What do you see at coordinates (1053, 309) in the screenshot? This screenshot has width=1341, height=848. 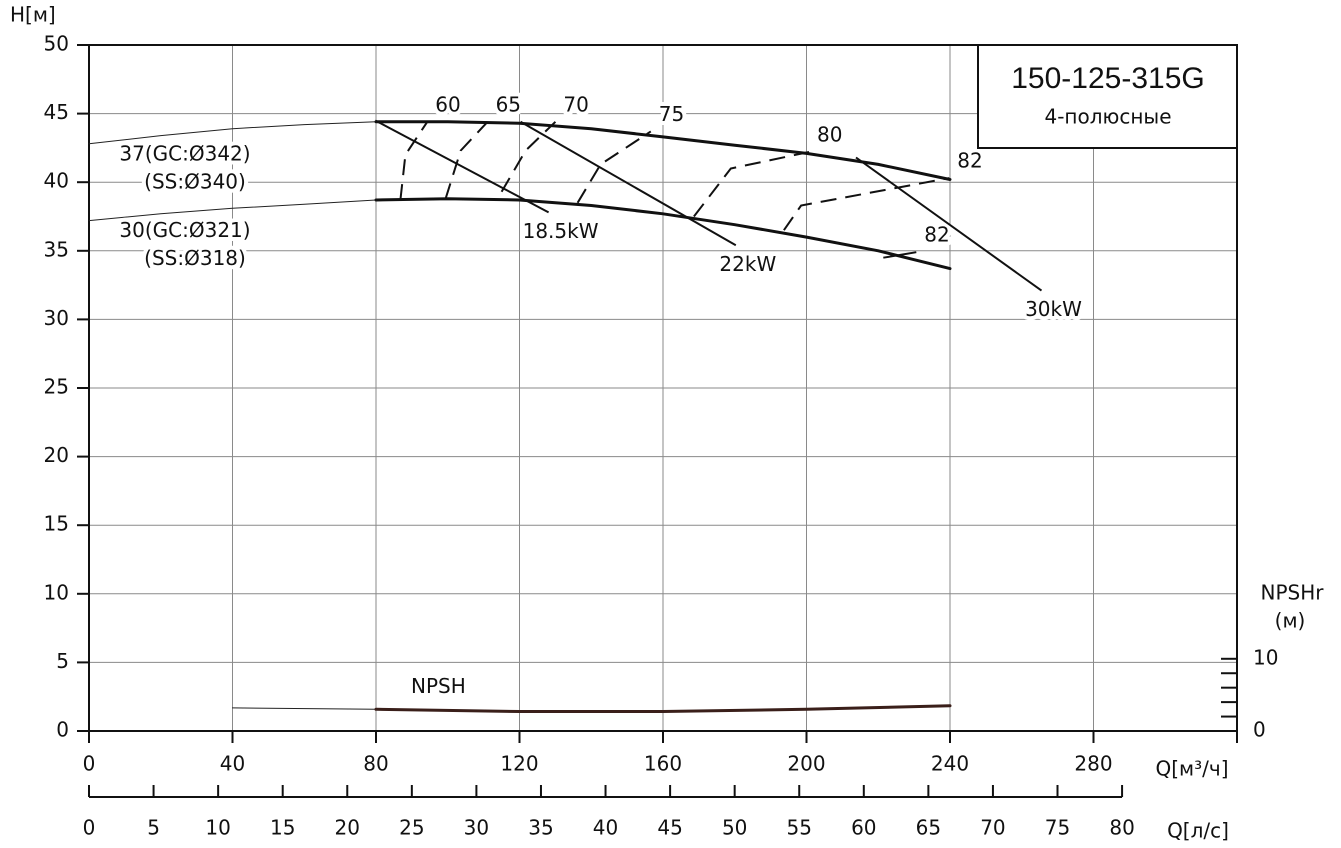 I see `power-label: 30kW` at bounding box center [1053, 309].